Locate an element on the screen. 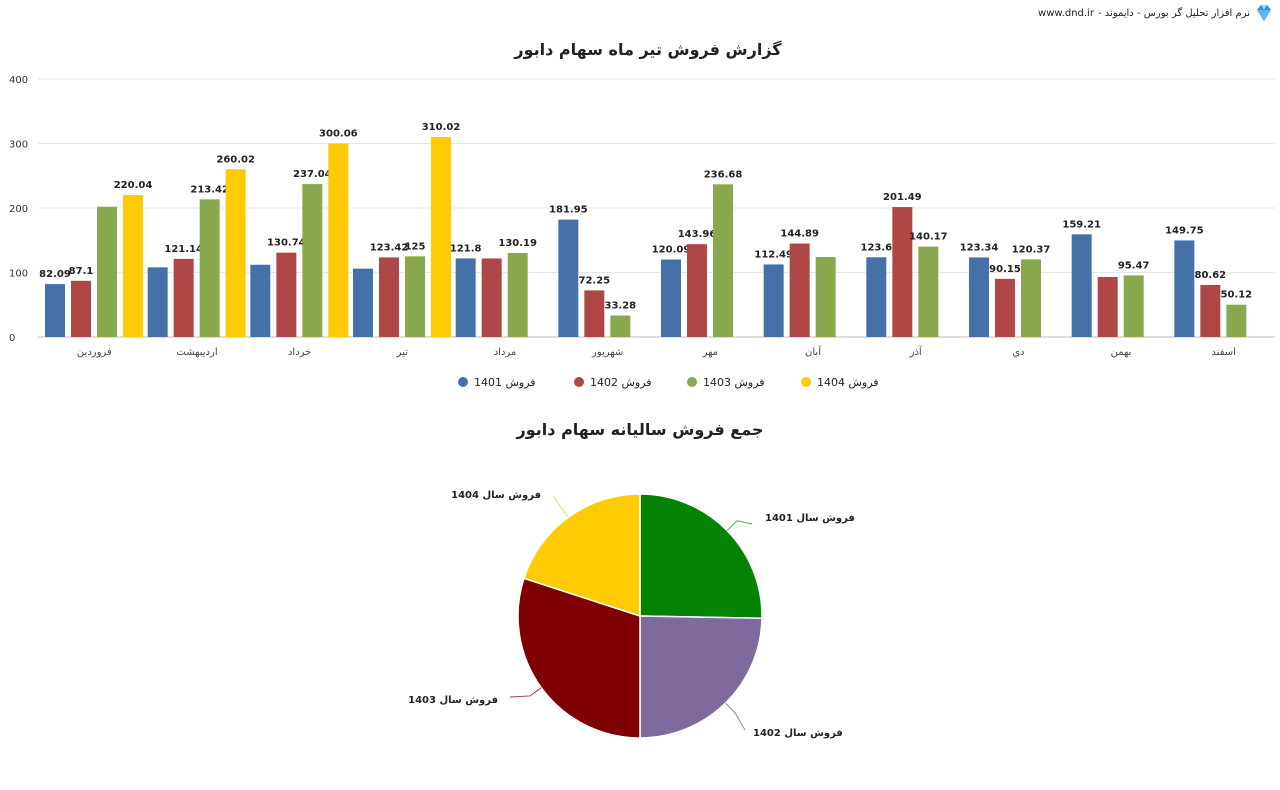 The image size is (1280, 790). y-tick-label: 100 is located at coordinates (18, 274).